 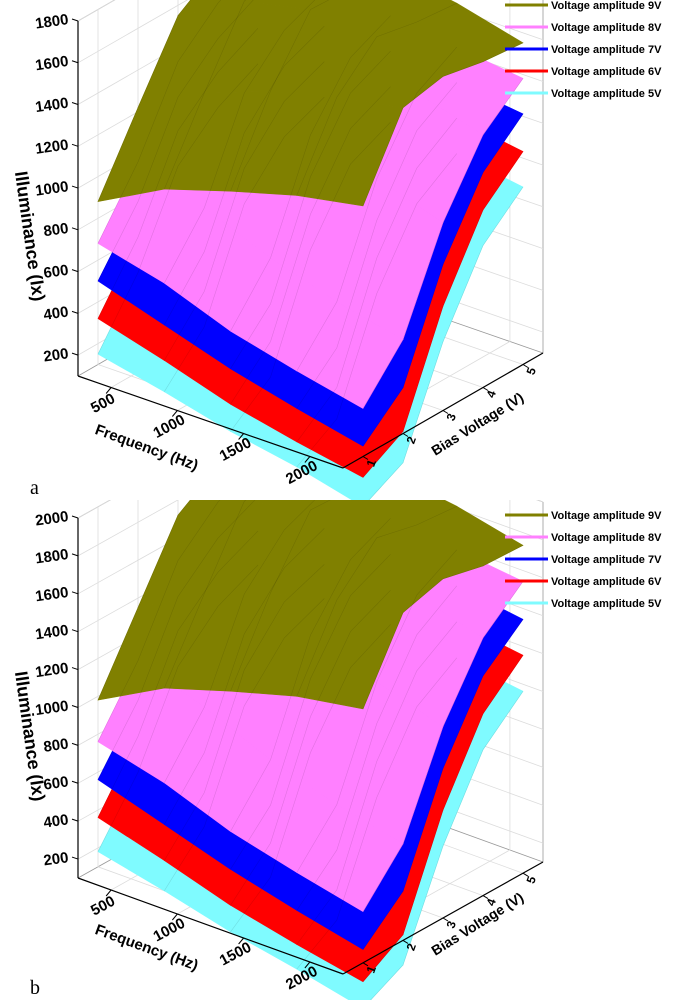 I want to click on legend-label: Voltage amplitude 9V, so click(x=606, y=6).